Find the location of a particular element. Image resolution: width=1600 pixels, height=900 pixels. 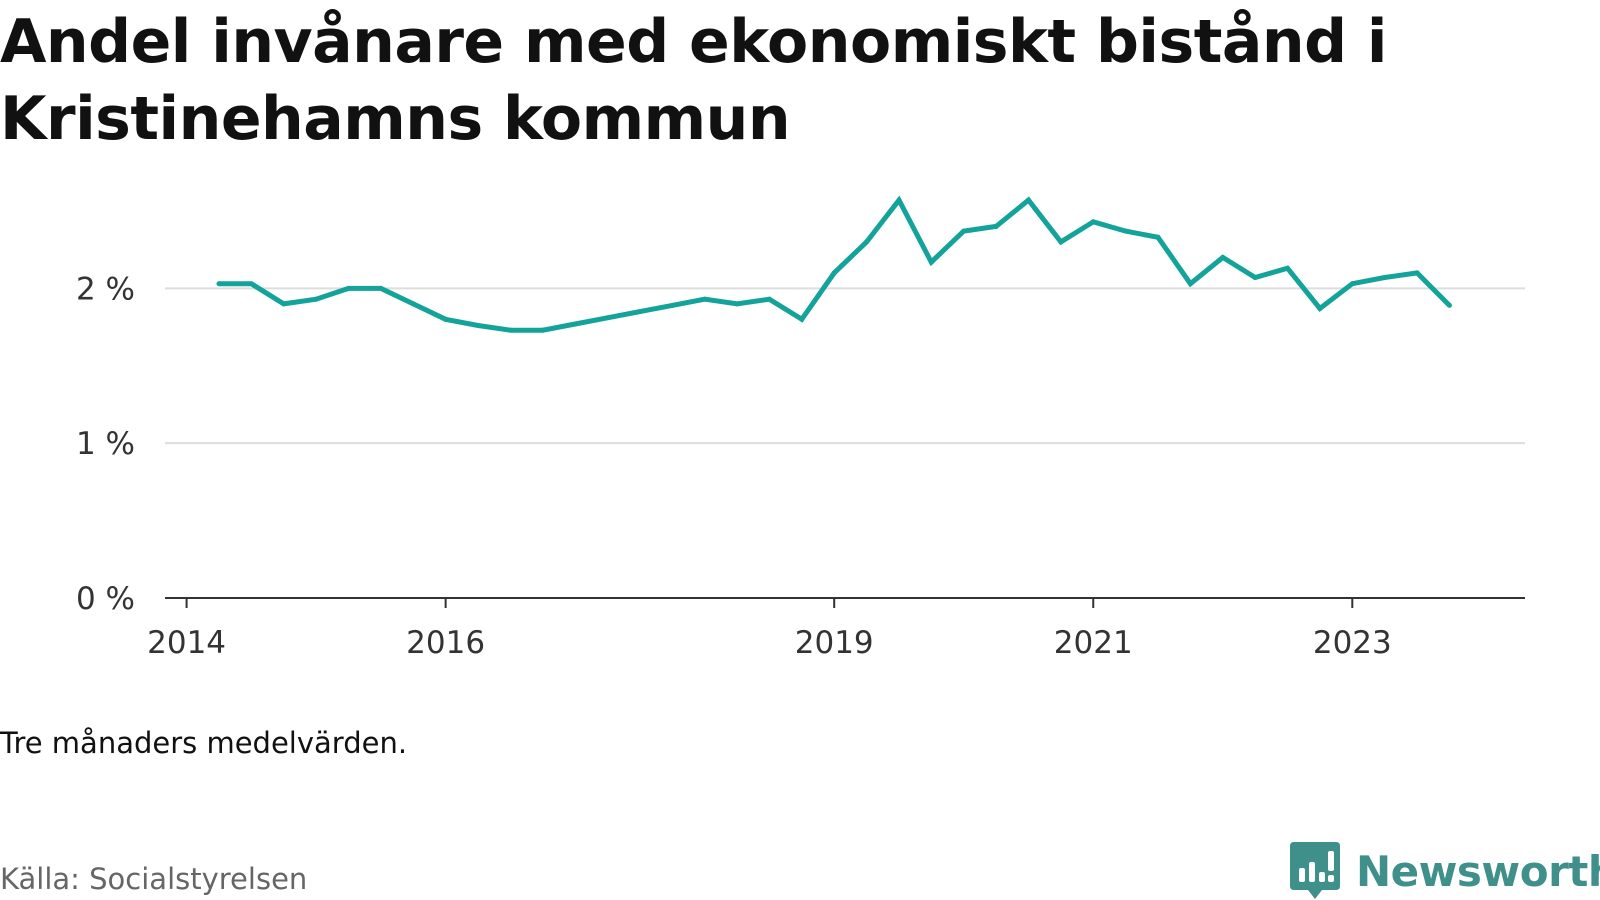

newsworthy-logo-icon is located at coordinates (1315, 870).